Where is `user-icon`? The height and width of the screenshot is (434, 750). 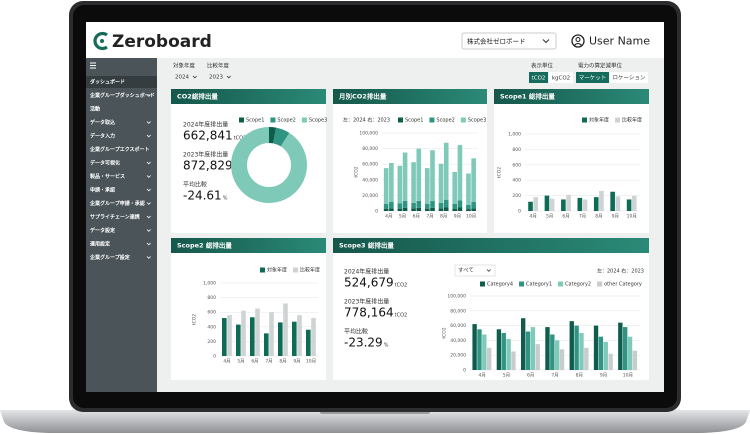 user-icon is located at coordinates (578, 41).